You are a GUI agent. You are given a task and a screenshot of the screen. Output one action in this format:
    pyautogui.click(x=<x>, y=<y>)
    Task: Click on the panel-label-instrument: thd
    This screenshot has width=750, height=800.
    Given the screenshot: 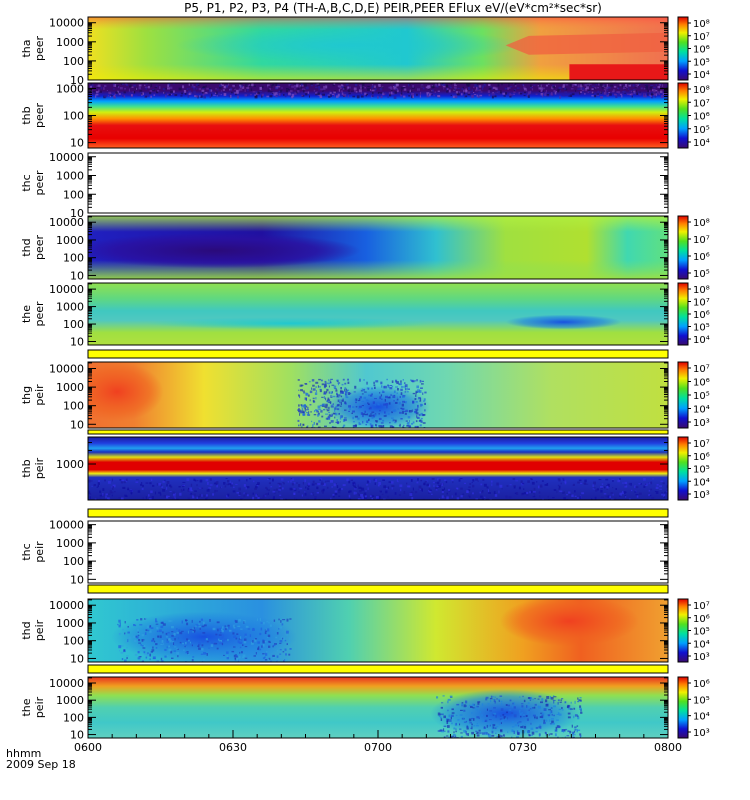 What is the action you would take?
    pyautogui.click(x=26, y=630)
    